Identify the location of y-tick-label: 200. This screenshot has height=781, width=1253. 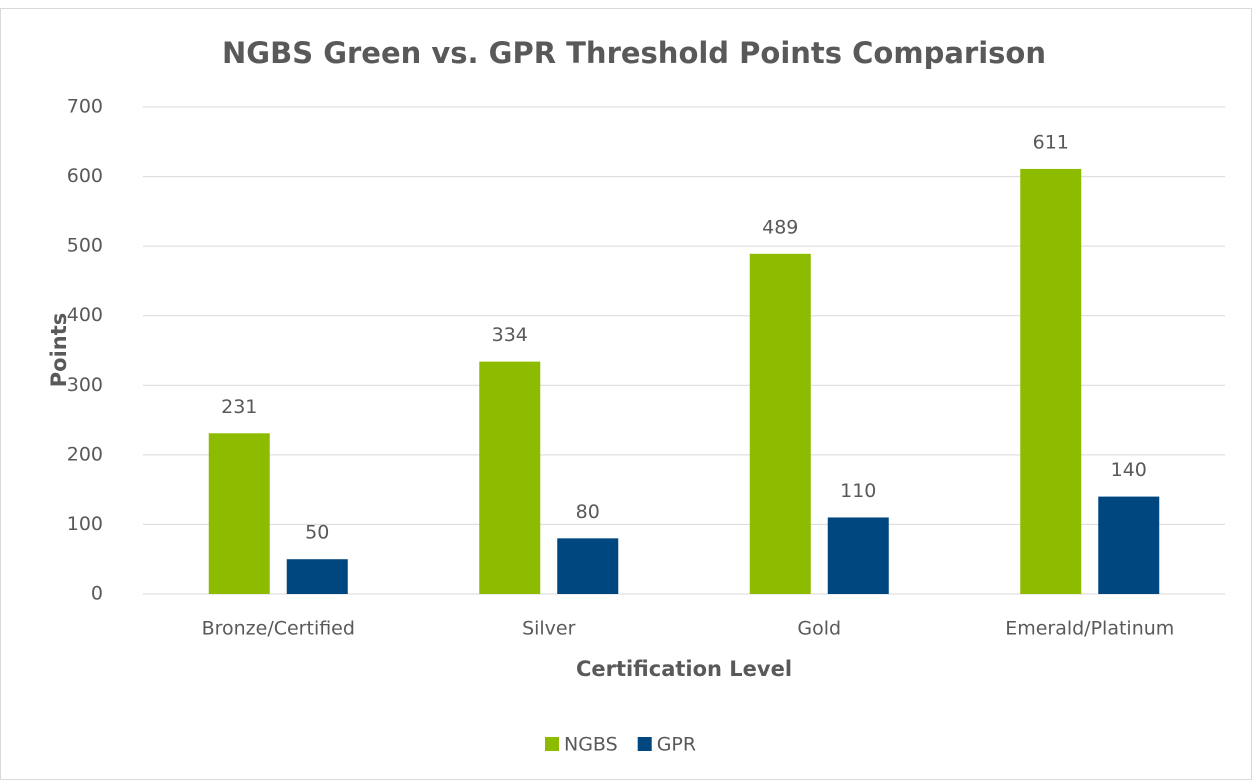
(85, 454).